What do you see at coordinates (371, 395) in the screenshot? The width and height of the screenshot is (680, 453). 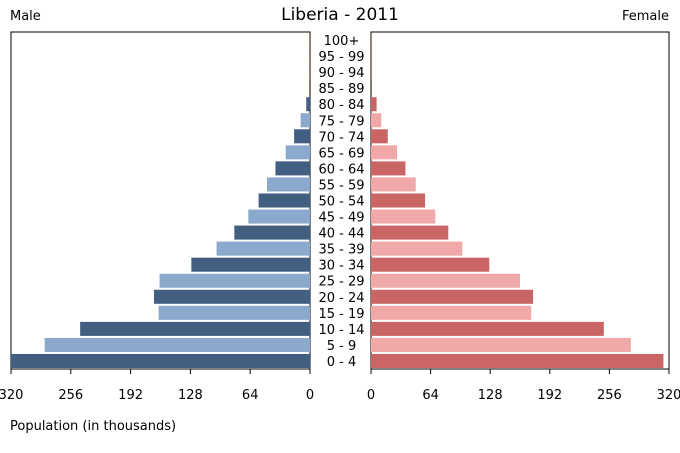 I see `female-tick-label-5: 0` at bounding box center [371, 395].